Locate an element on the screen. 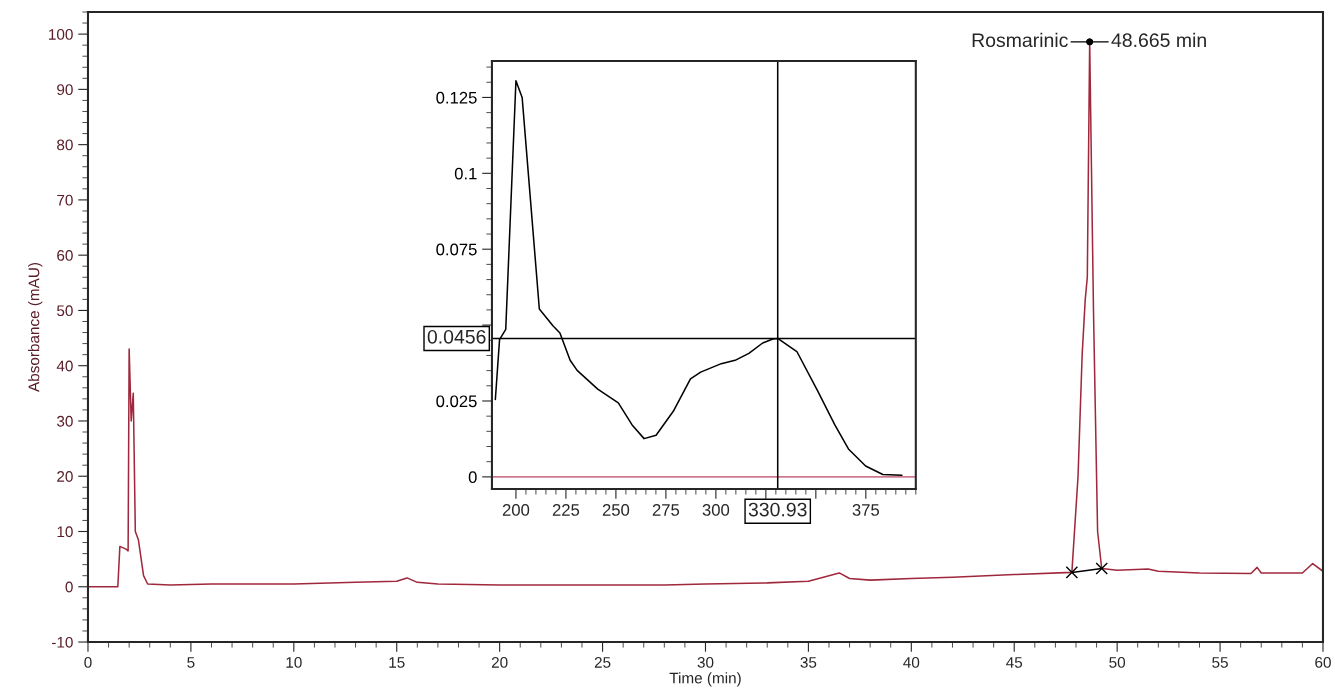 This screenshot has height=698, width=1335. x-tick-label: 0 is located at coordinates (88, 662).